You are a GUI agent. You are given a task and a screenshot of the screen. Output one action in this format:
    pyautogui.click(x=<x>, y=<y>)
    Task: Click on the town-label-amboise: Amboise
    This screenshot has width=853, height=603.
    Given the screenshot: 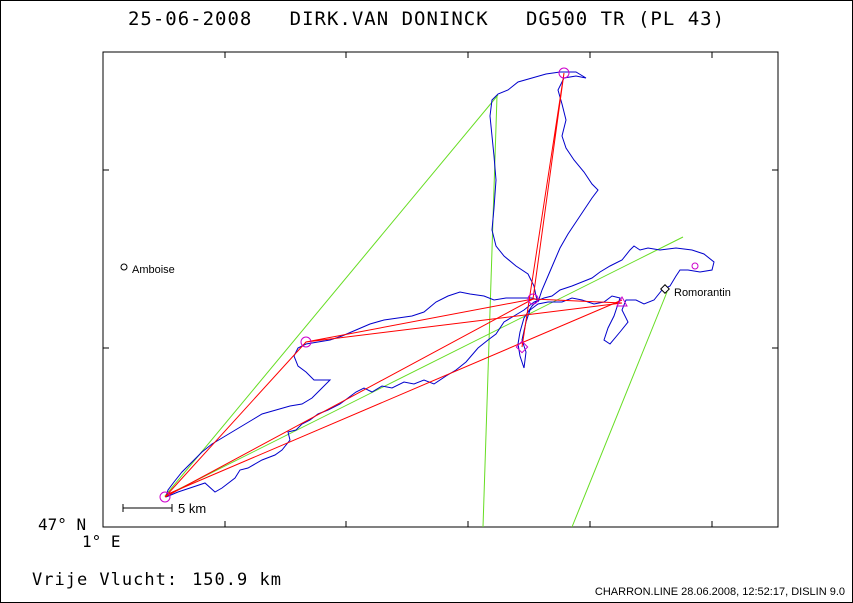 What is the action you would take?
    pyautogui.click(x=153, y=270)
    